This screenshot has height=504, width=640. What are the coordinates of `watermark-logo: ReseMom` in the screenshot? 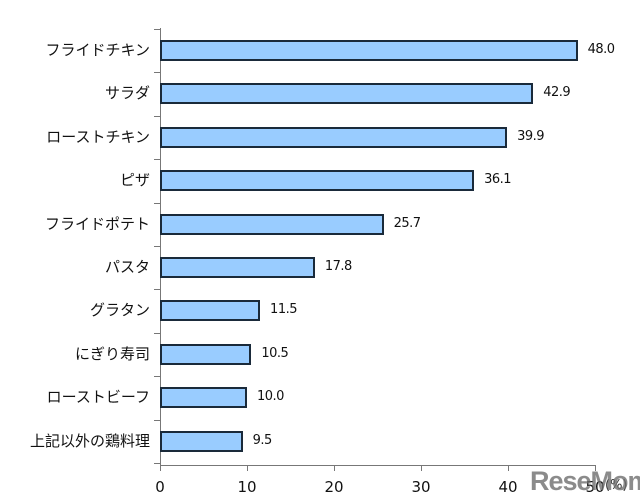 It's located at (585, 481).